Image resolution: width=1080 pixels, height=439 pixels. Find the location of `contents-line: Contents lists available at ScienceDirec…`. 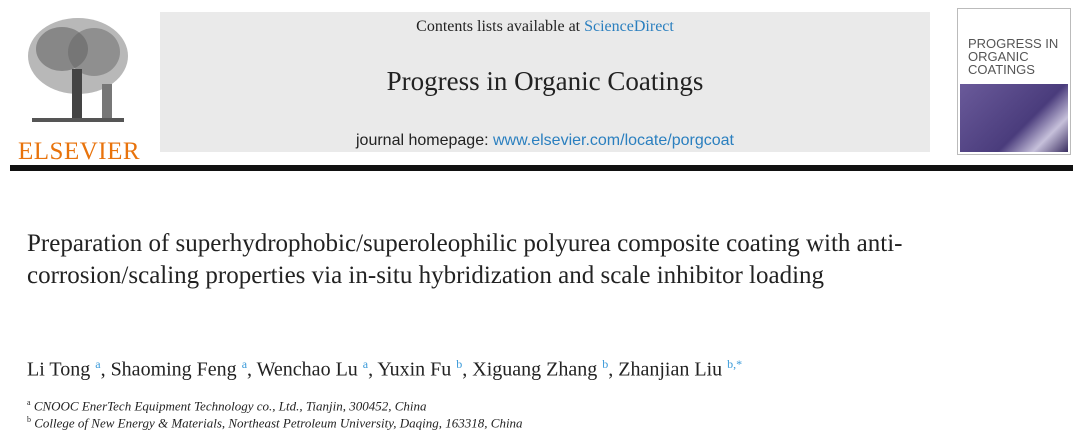

contents-line: Contents lists available at ScienceDirec… is located at coordinates (545, 27).